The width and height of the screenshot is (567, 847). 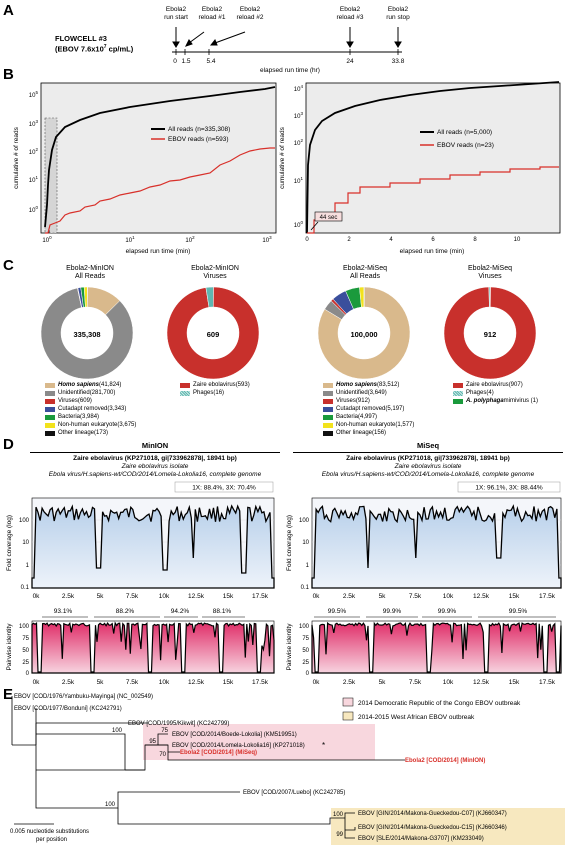 I want to click on west-africa-outbreak-highlight, so click(x=448, y=826).